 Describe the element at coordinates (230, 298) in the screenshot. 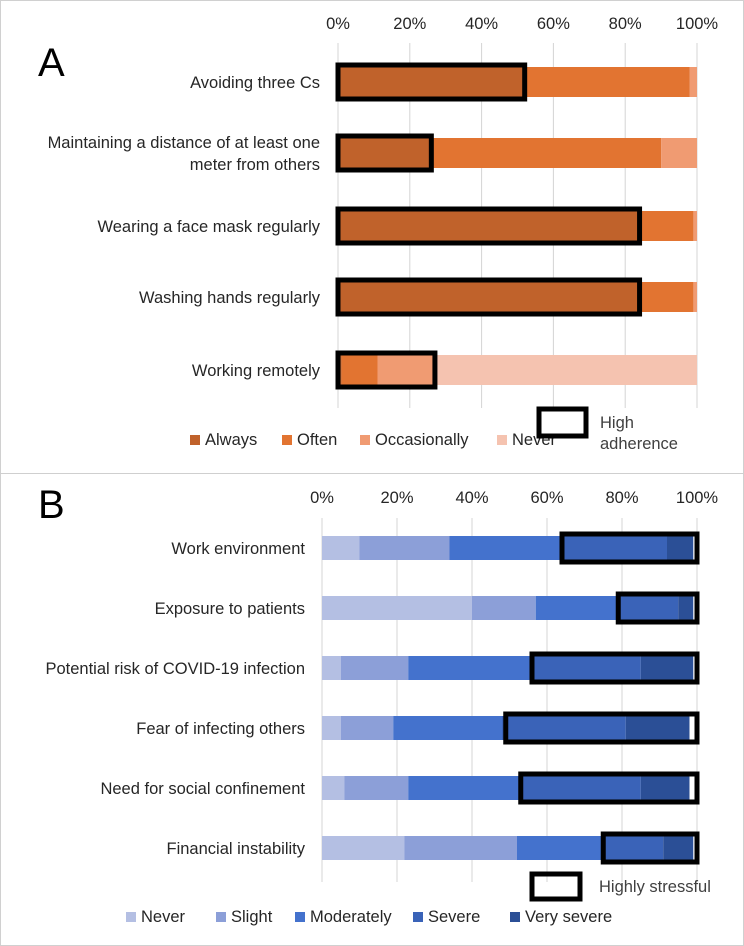

I see `chartA-category-label: Washing hands regularly` at that location.